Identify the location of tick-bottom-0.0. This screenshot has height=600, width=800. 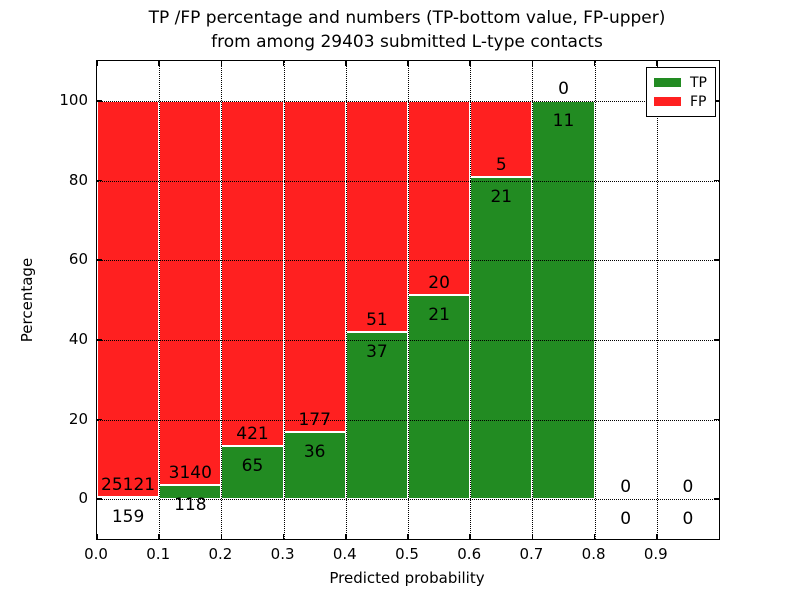
(97, 536).